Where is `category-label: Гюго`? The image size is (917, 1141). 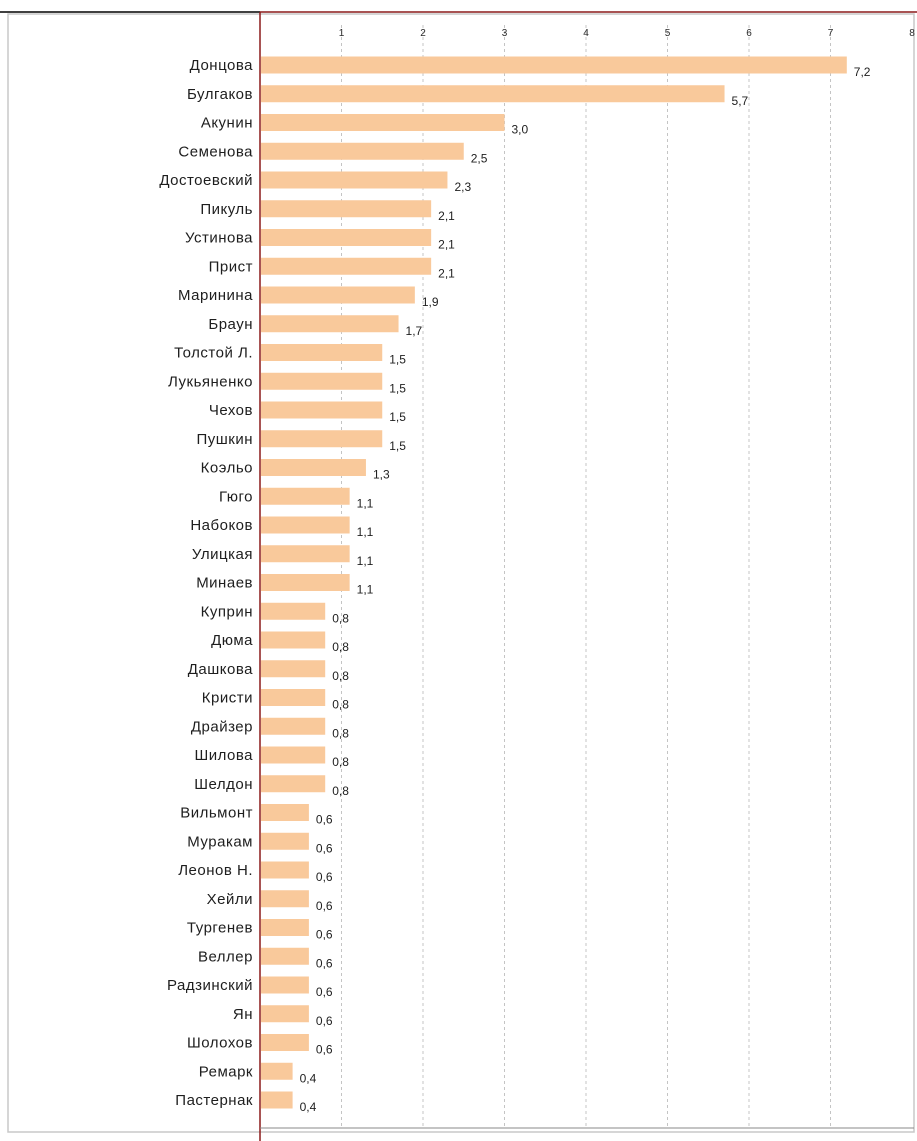
category-label: Гюго is located at coordinates (236, 496).